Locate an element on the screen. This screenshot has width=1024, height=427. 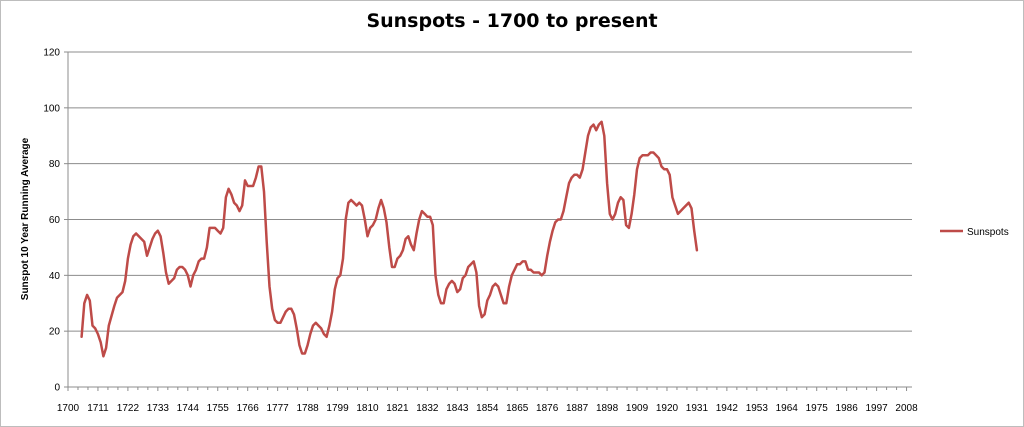
x-tick-label: 1821 is located at coordinates (397, 408).